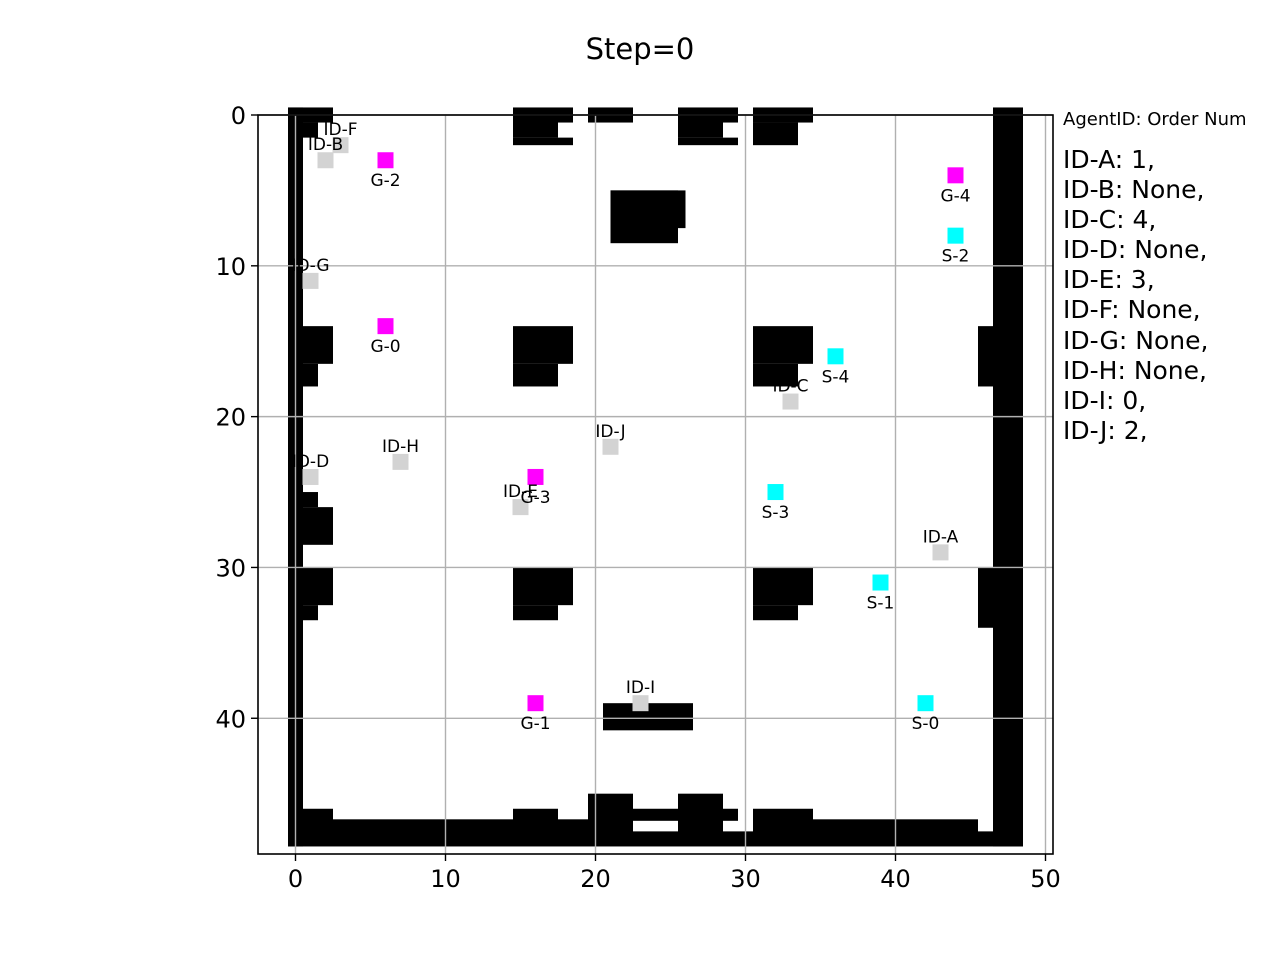 The height and width of the screenshot is (960, 1280). I want to click on agent-label: ID-D, so click(310, 462).